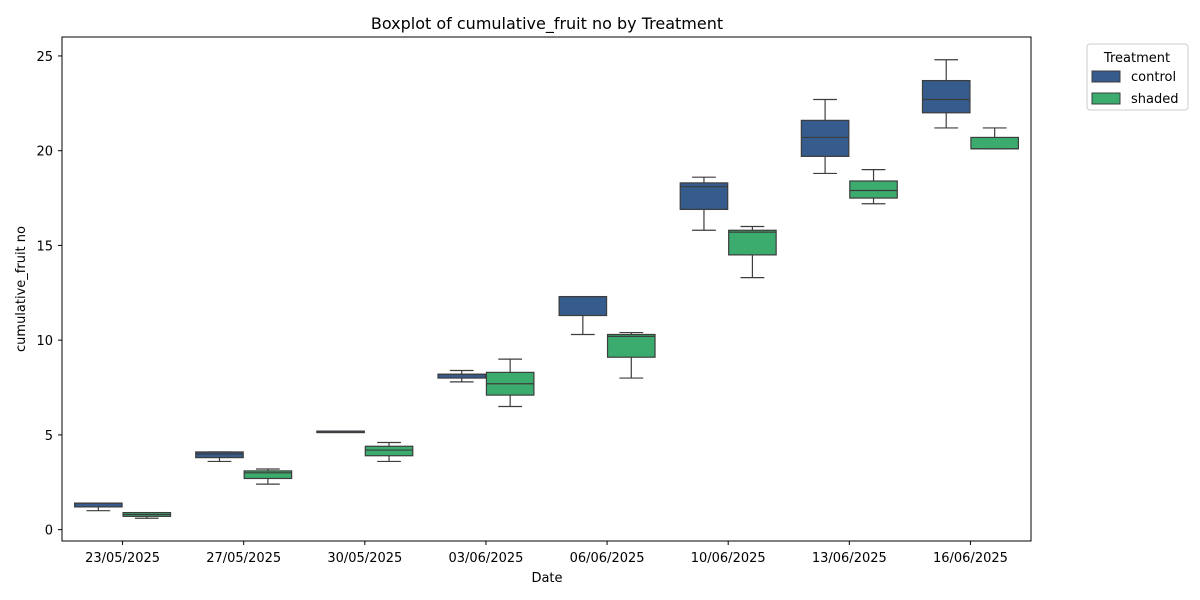  I want to click on y-tick-label: 20, so click(44, 152).